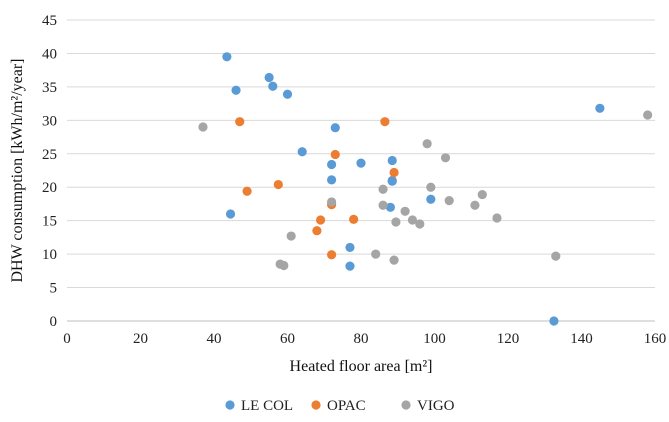 Image resolution: width=669 pixels, height=422 pixels. What do you see at coordinates (214, 339) in the screenshot?
I see `x-tick-label: 40` at bounding box center [214, 339].